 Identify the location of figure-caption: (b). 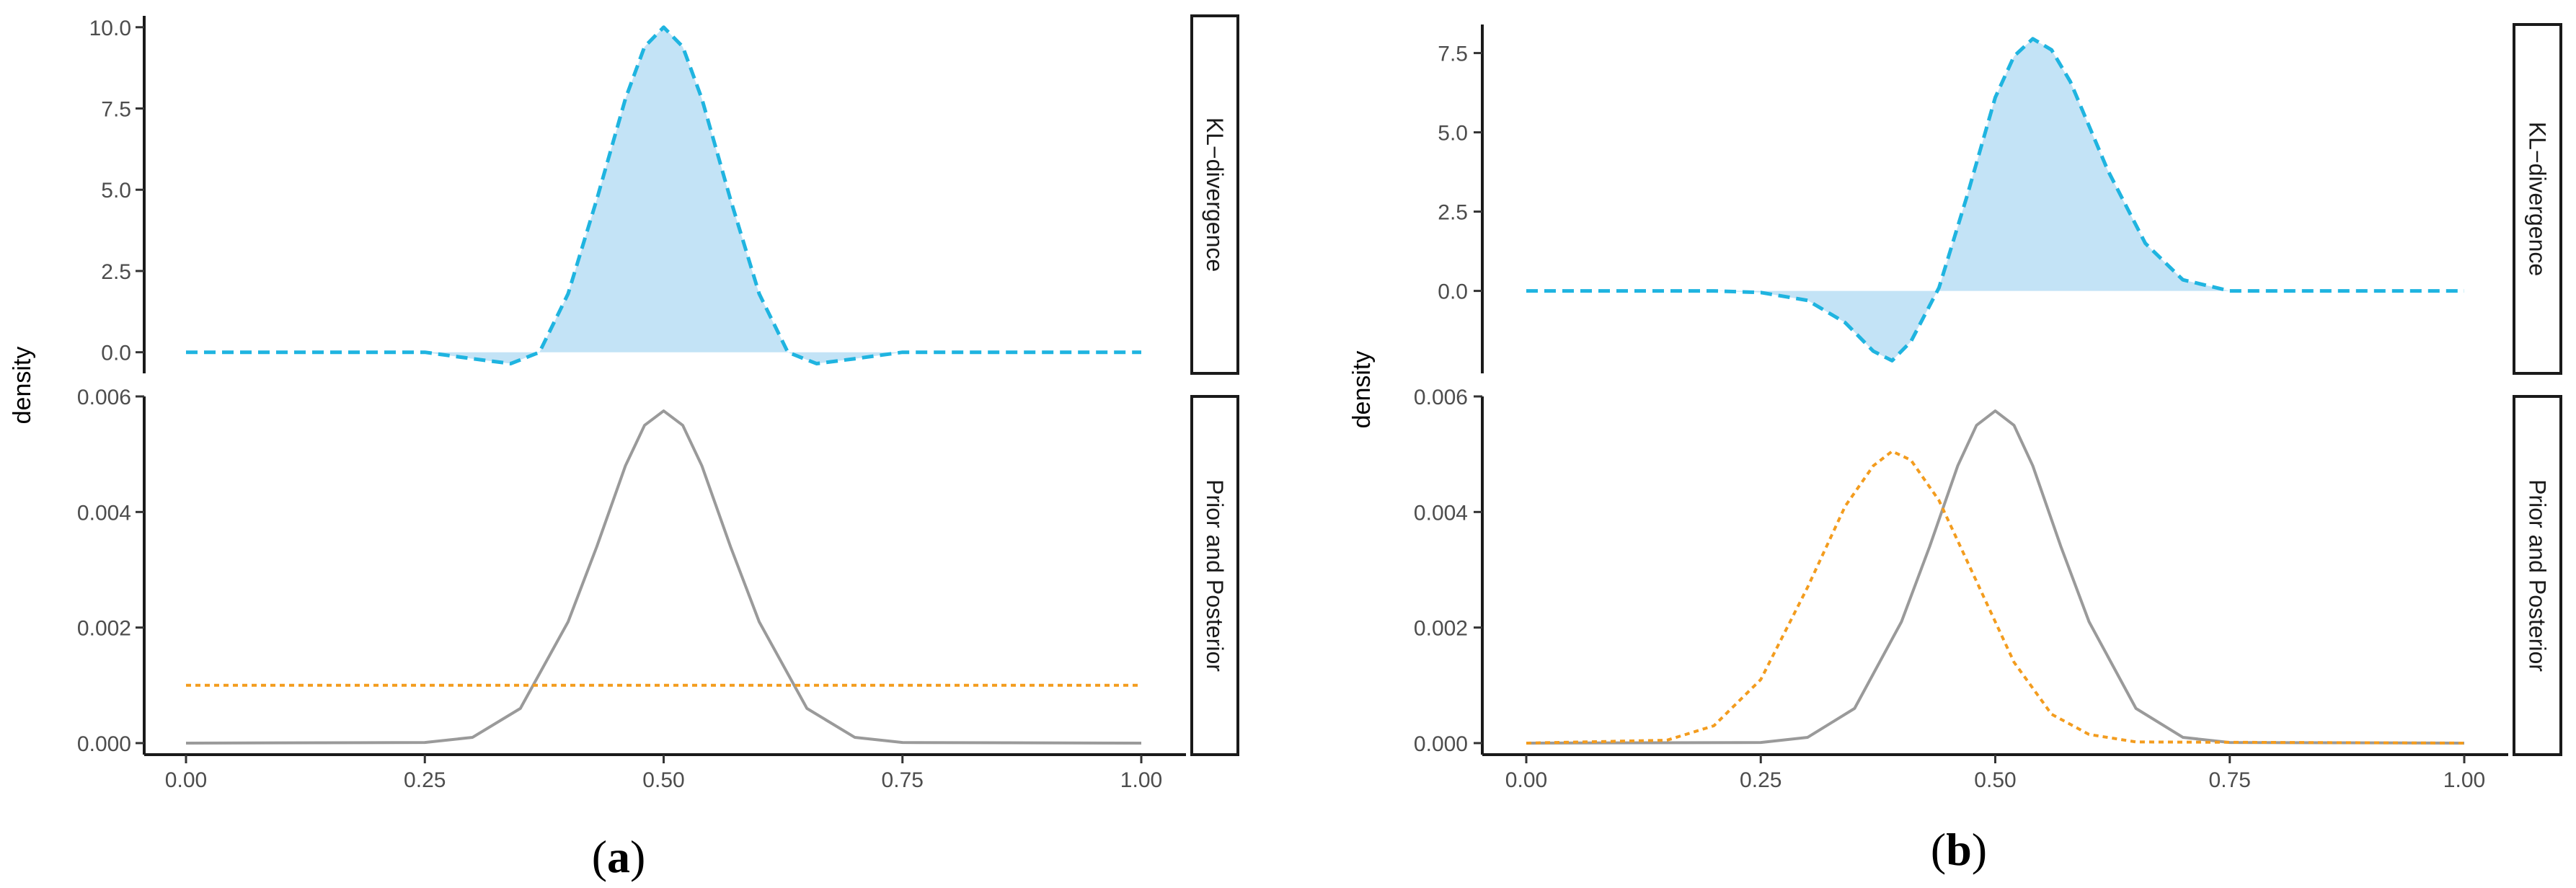
(1959, 849).